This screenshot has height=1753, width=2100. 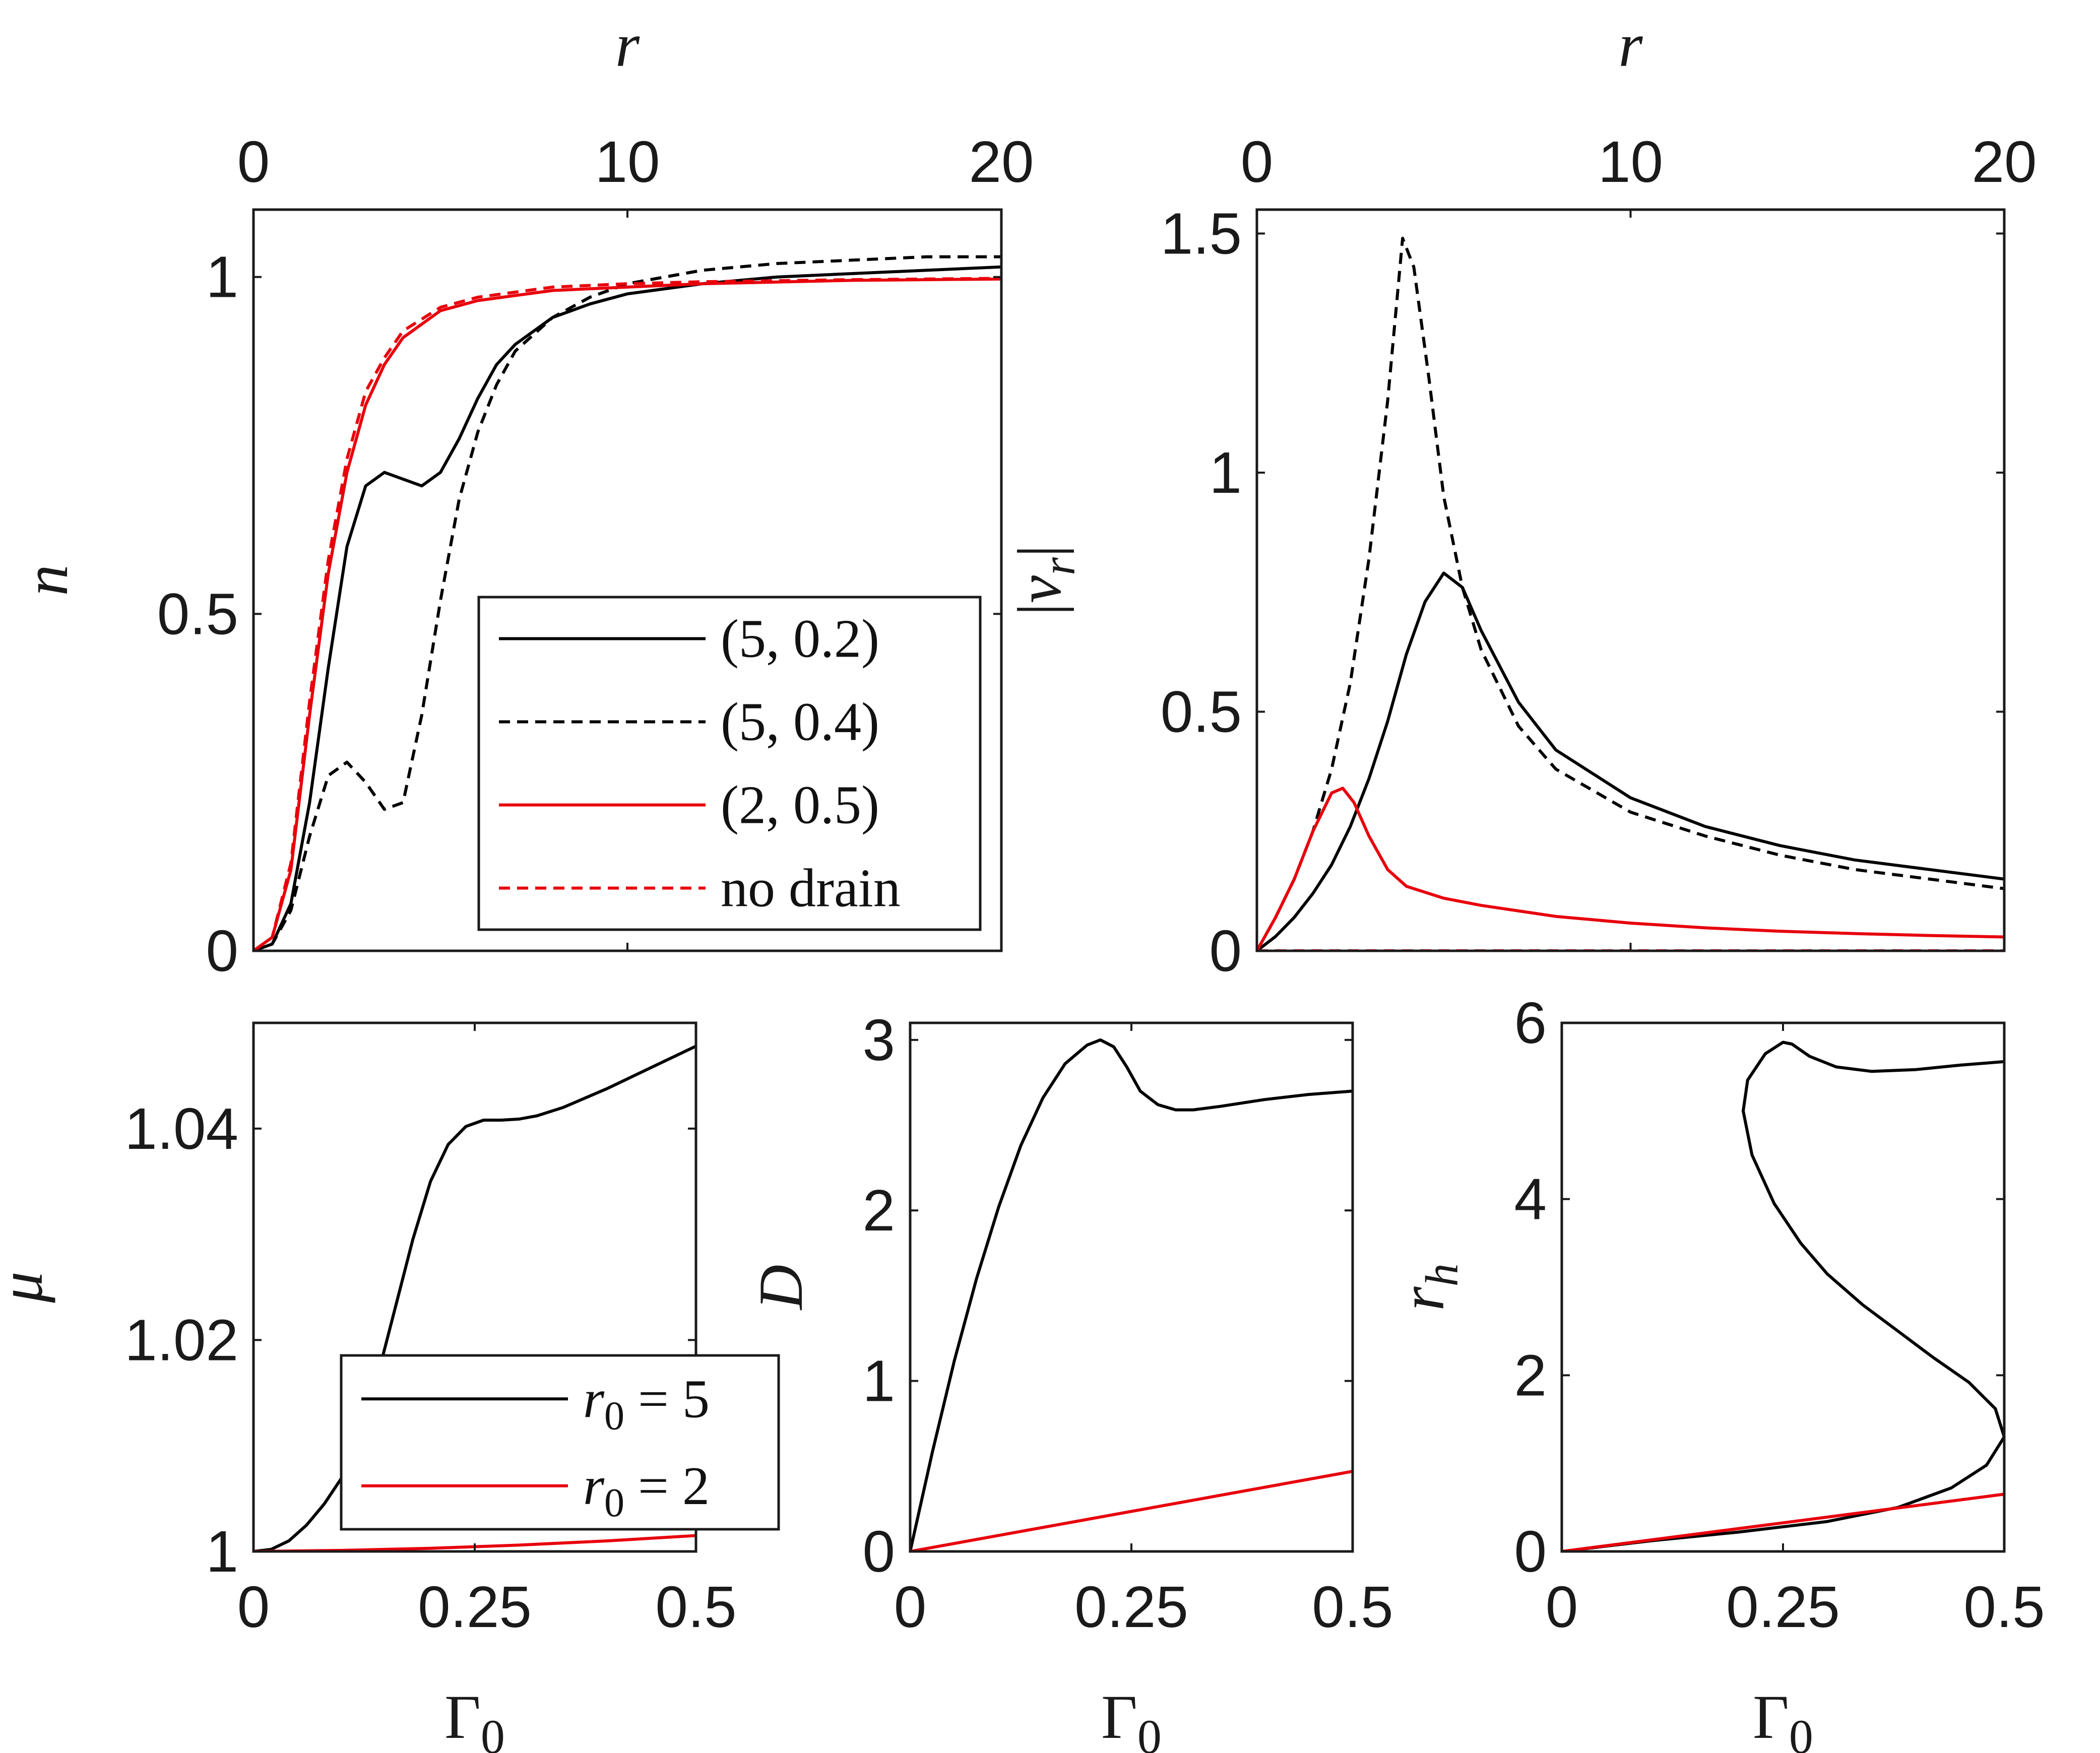 I want to click on y-tick-label-vr-0: 0, so click(x=1225, y=951).